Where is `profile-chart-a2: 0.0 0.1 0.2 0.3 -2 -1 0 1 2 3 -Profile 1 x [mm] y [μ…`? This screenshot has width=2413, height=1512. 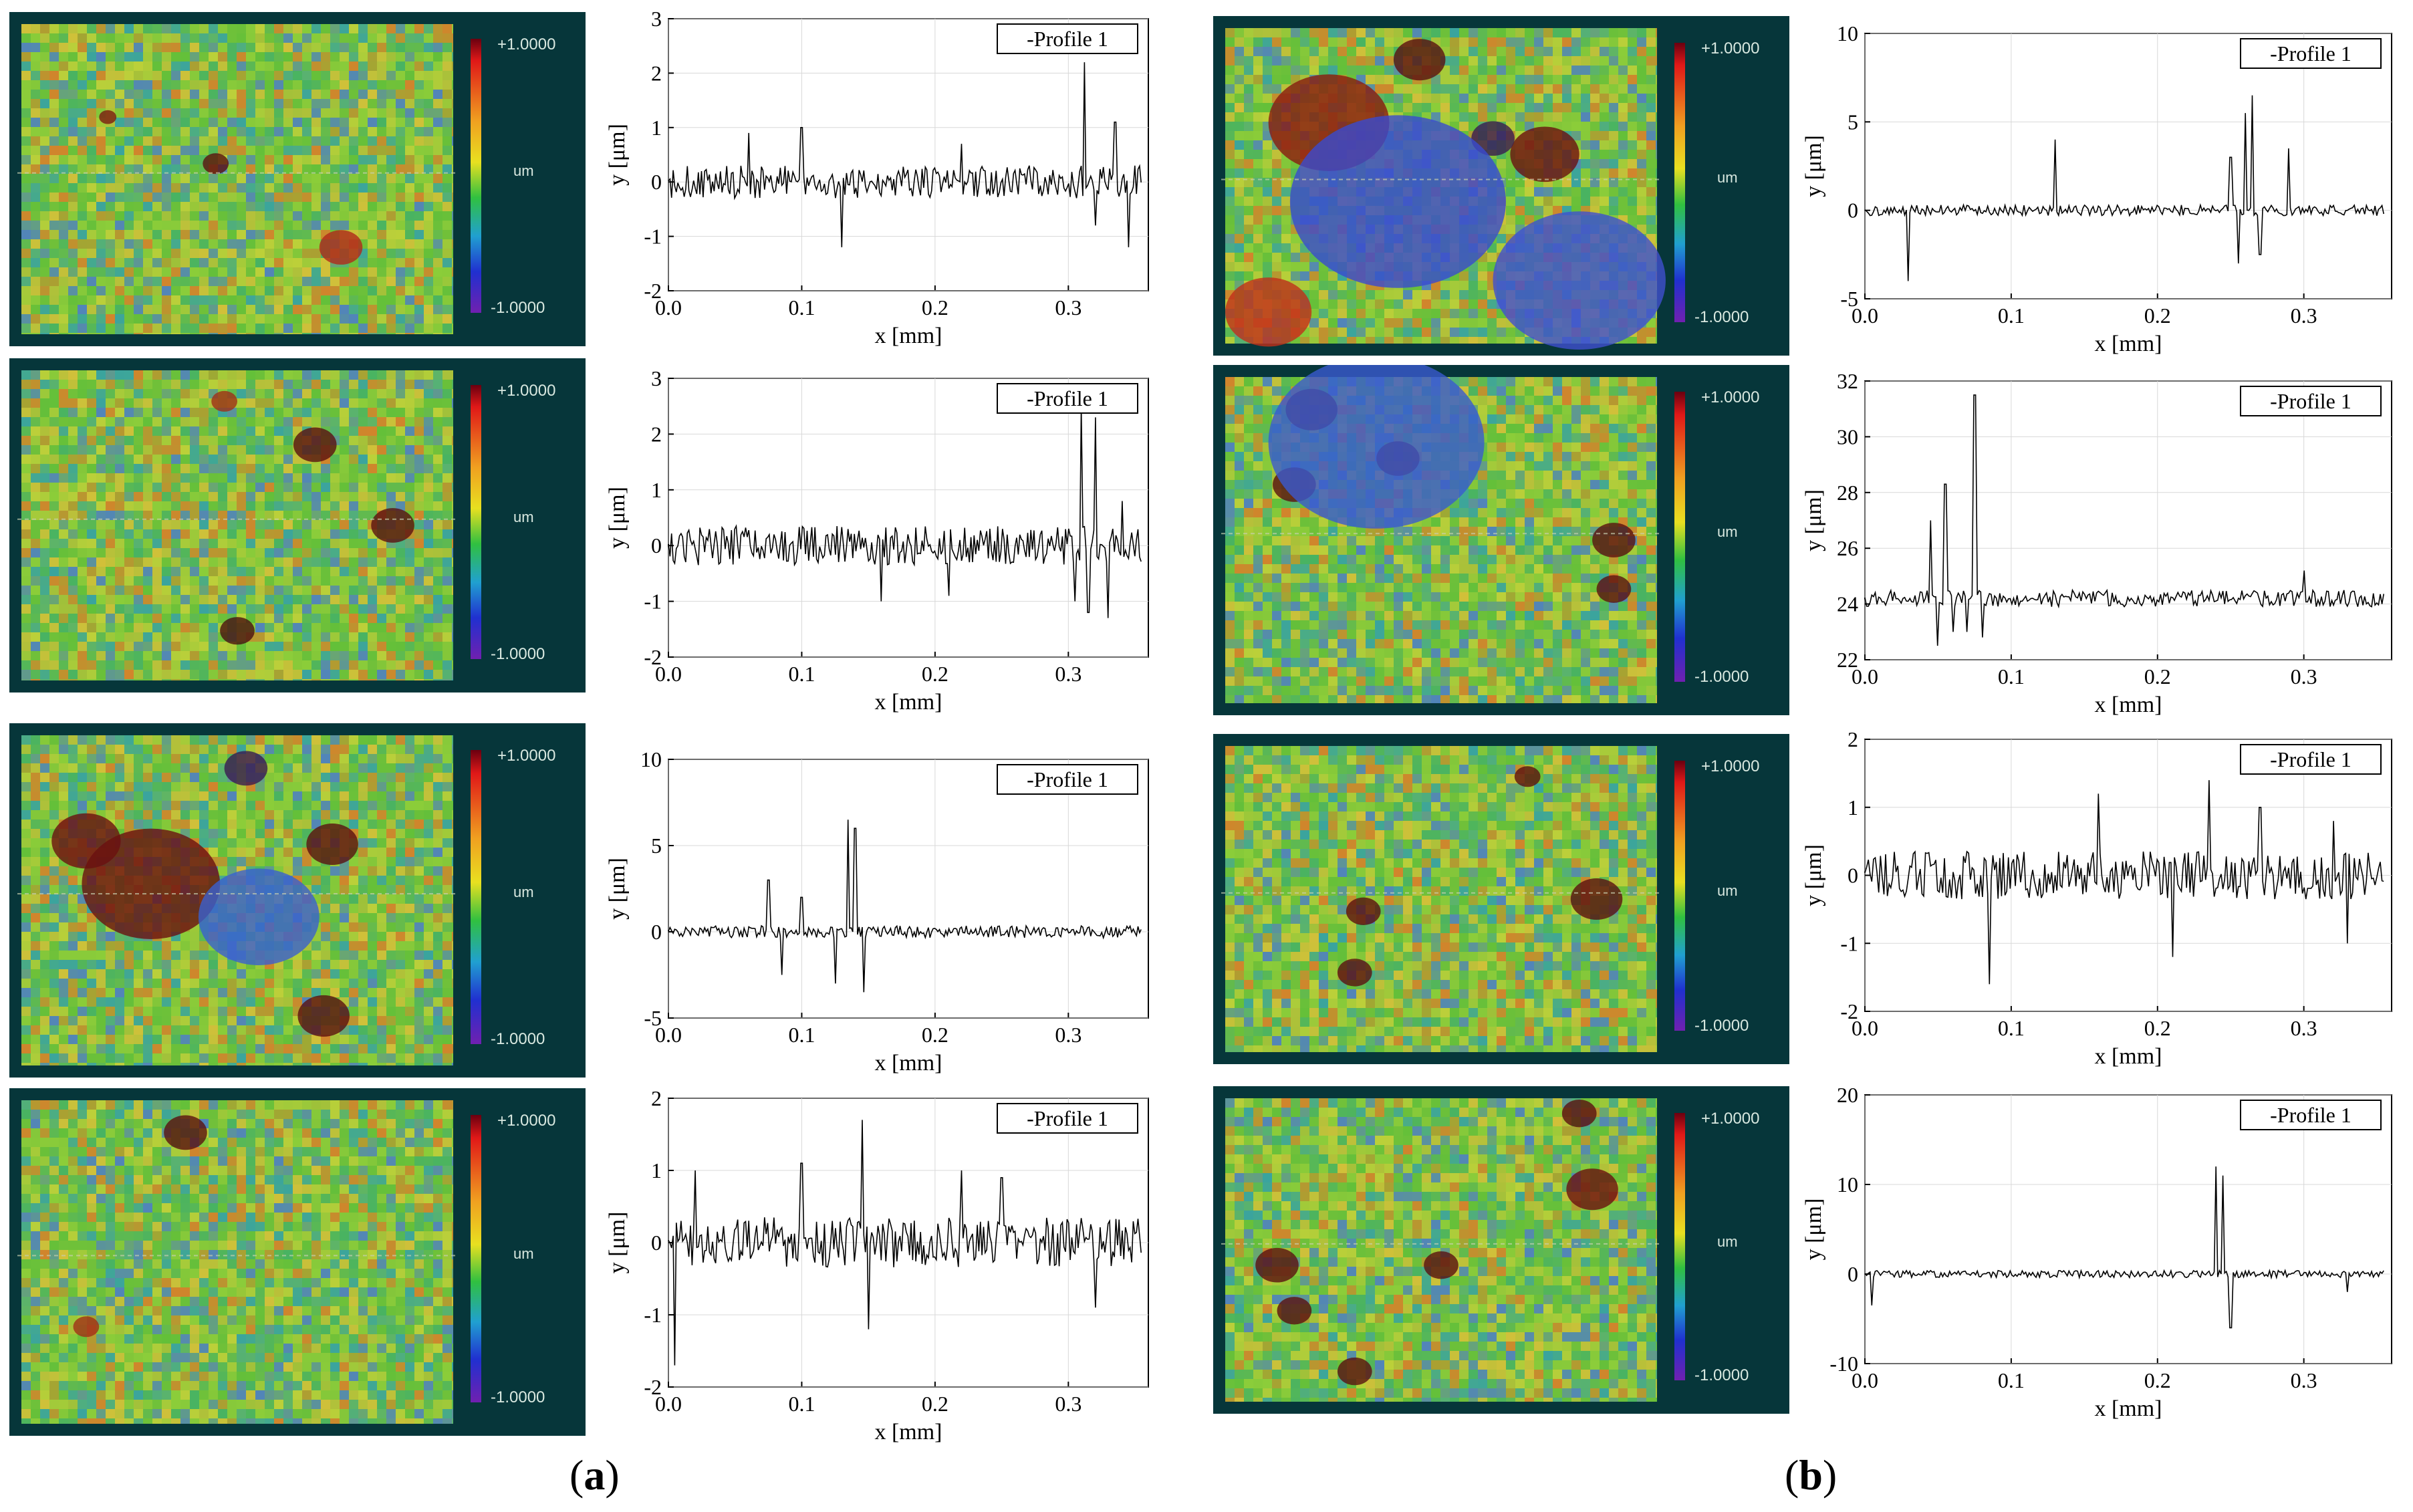
profile-chart-a2: 0.0 0.1 0.2 0.3 -2 -1 0 1 2 3 -Profile 1 x [mm] y [μ… is located at coordinates (879, 543).